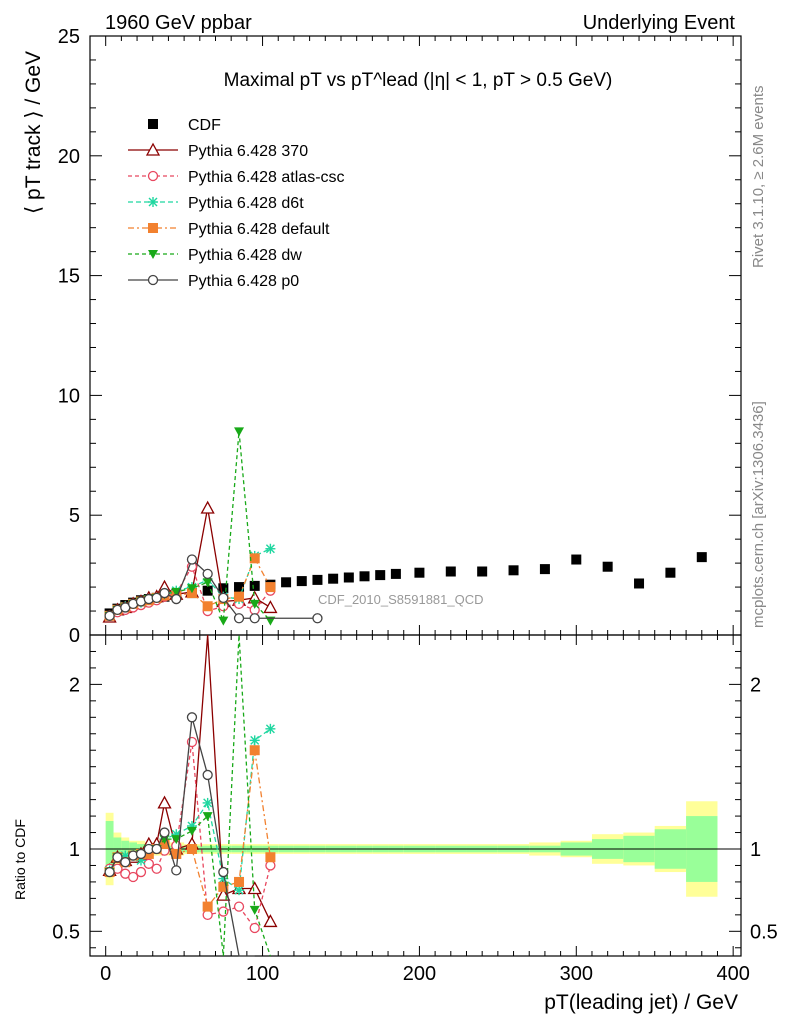  Describe the element at coordinates (419, 974) in the screenshot. I see `x-tick-label: 200` at that location.